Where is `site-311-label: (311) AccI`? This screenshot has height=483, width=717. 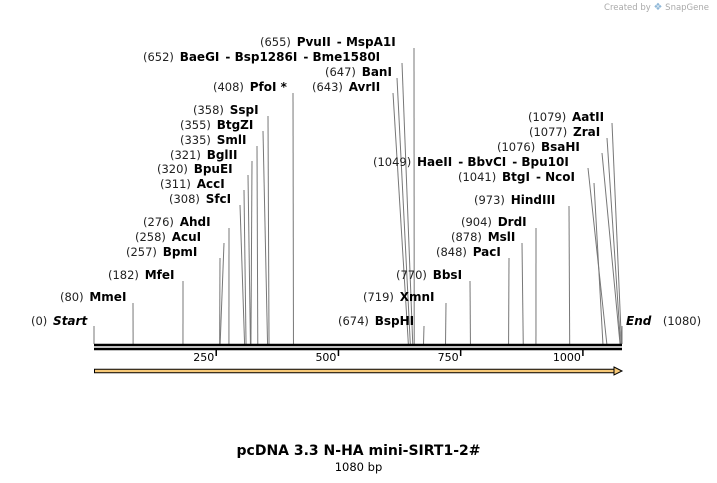
site-311-label: (311) AccI is located at coordinates (192, 184).